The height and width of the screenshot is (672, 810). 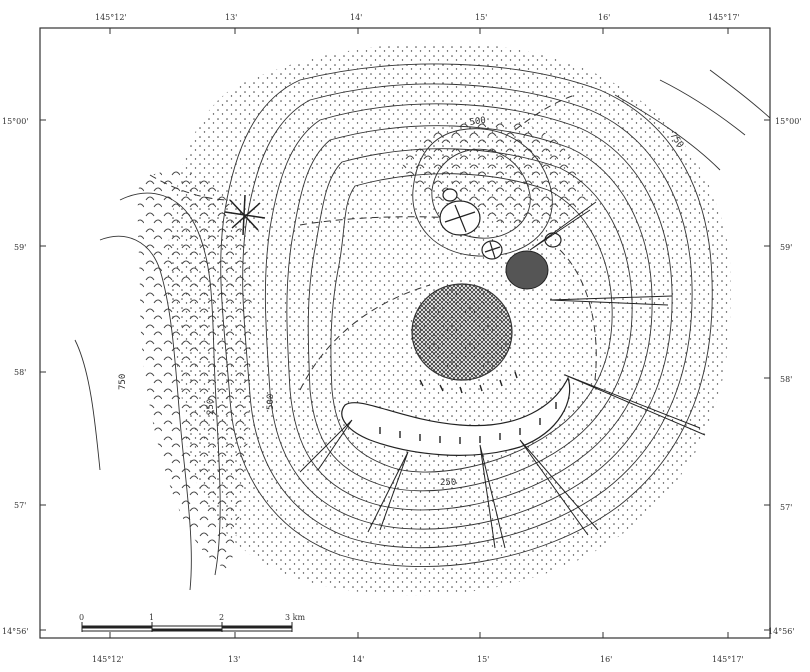 I want to click on lat-label-left: 14°56', so click(x=15, y=631).